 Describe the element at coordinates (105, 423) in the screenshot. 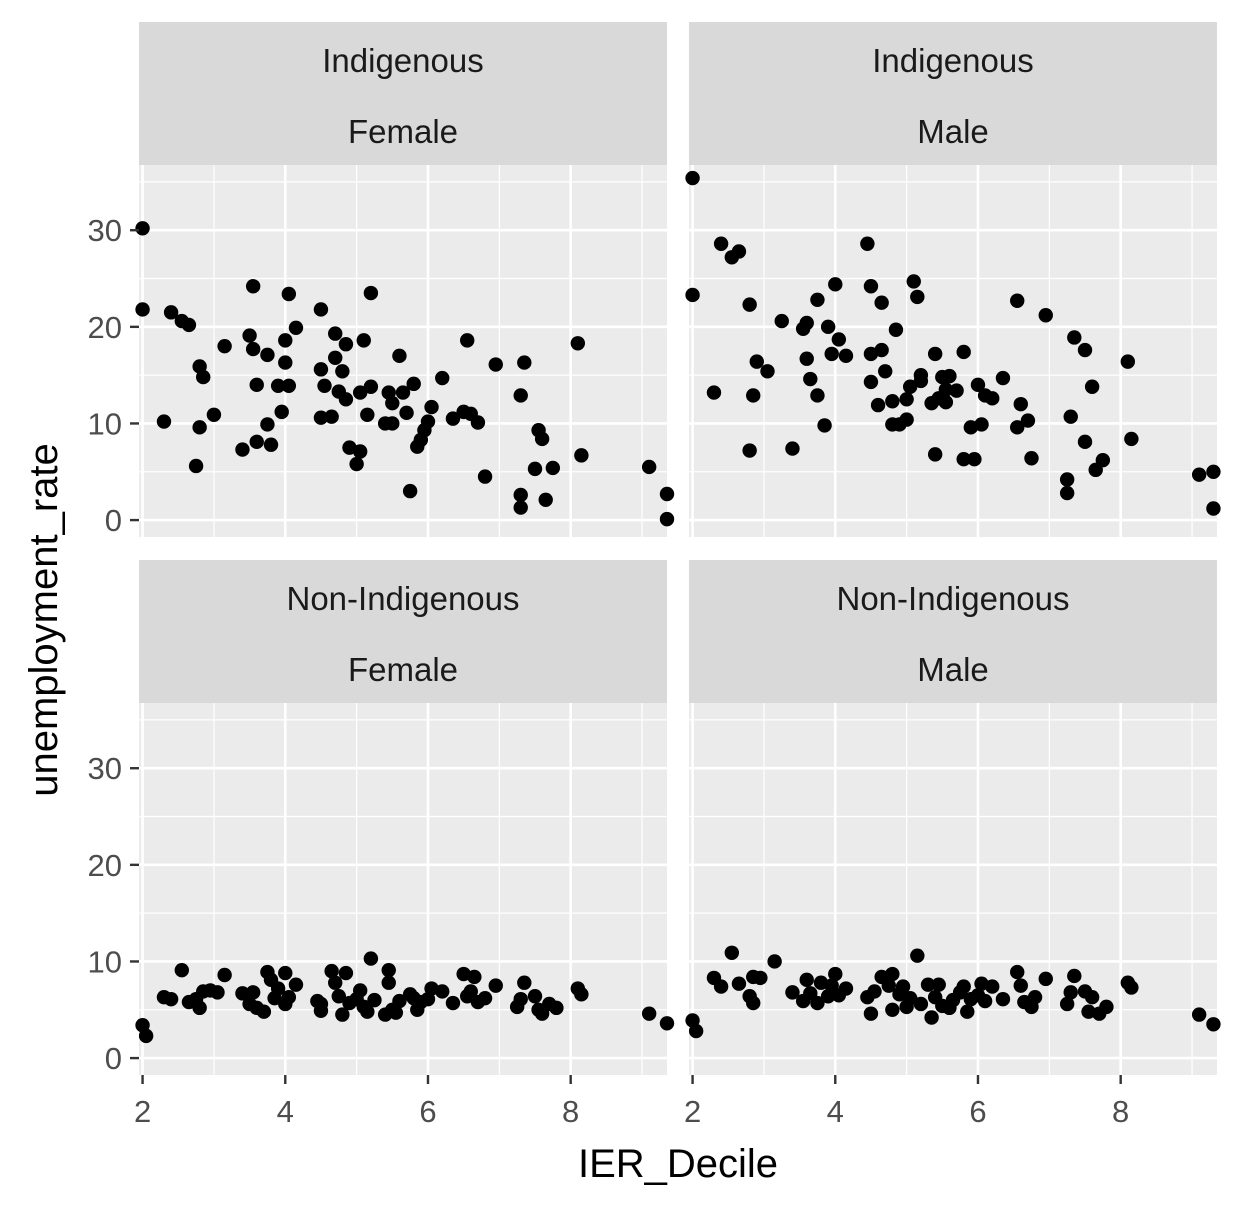

I see `y-tick-label: 10` at that location.